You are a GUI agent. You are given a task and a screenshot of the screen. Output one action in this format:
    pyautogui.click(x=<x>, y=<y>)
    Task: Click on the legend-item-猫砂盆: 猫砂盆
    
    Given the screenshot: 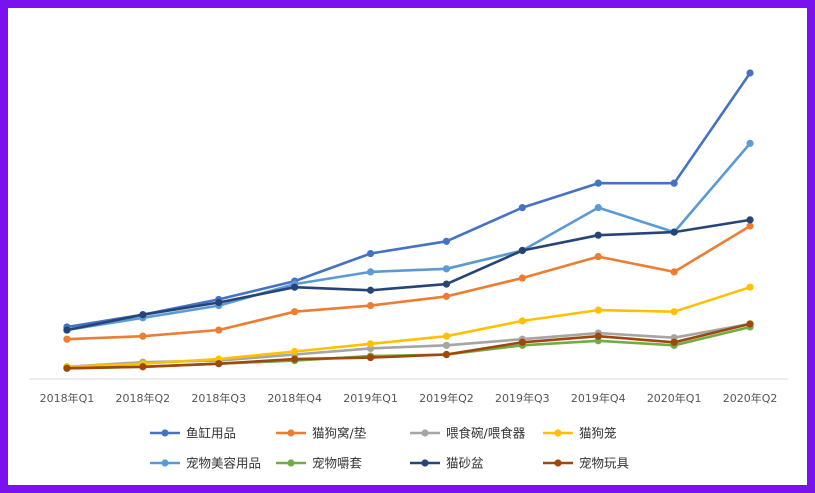 What is the action you would take?
    pyautogui.click(x=447, y=463)
    